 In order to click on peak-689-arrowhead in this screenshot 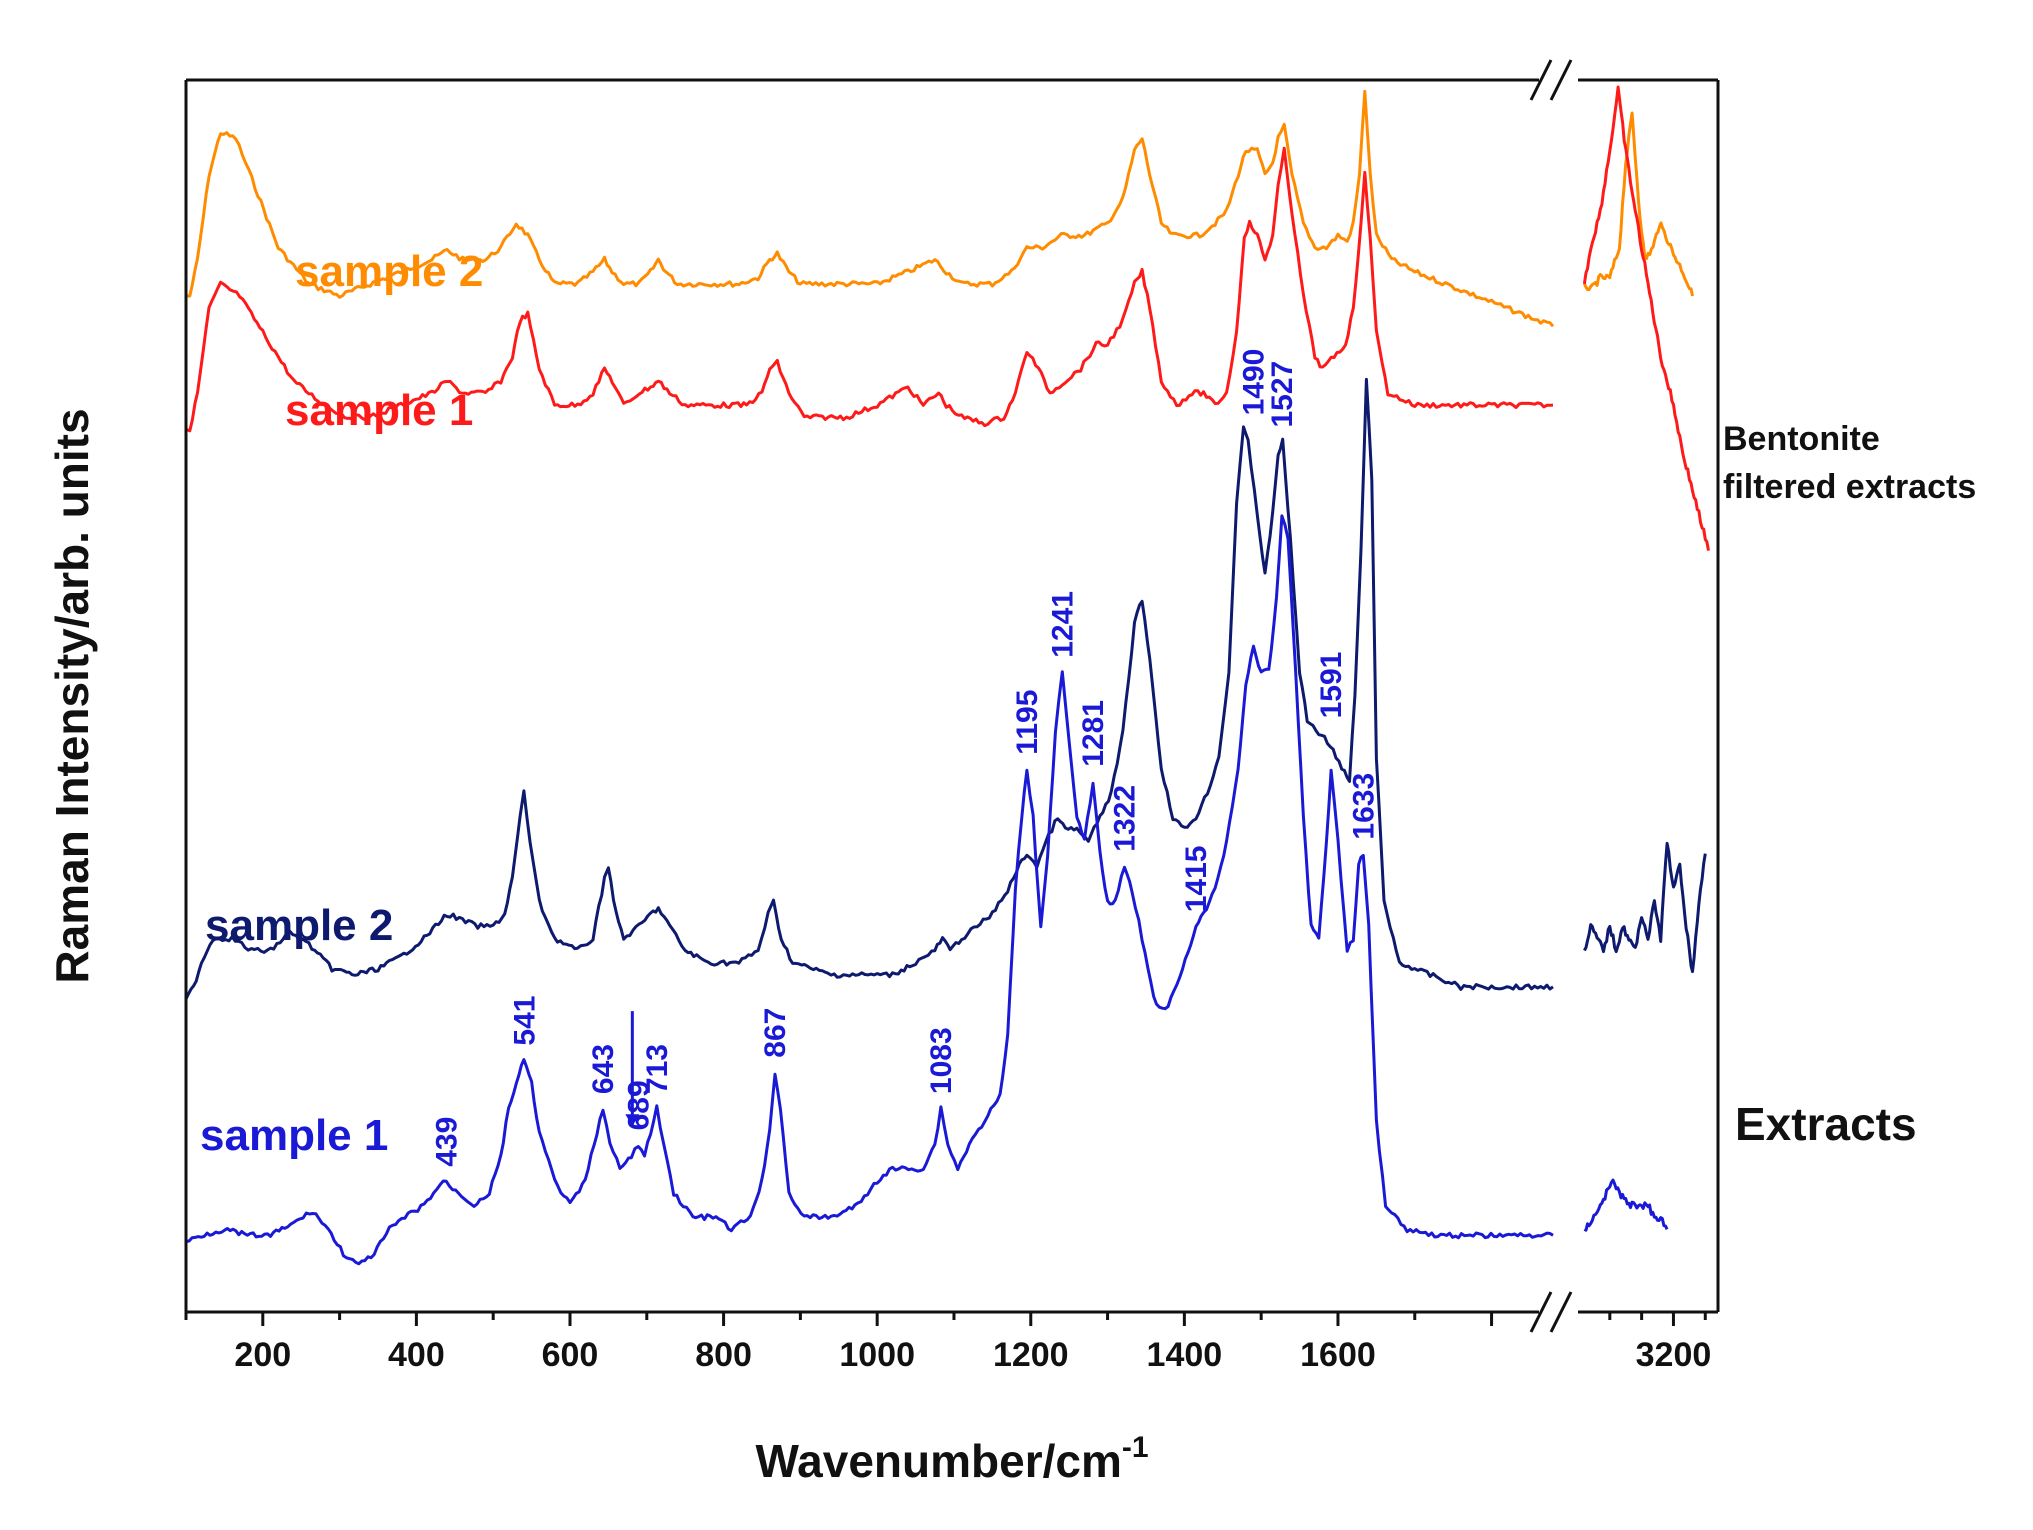, I will do `click(632, 1120)`.